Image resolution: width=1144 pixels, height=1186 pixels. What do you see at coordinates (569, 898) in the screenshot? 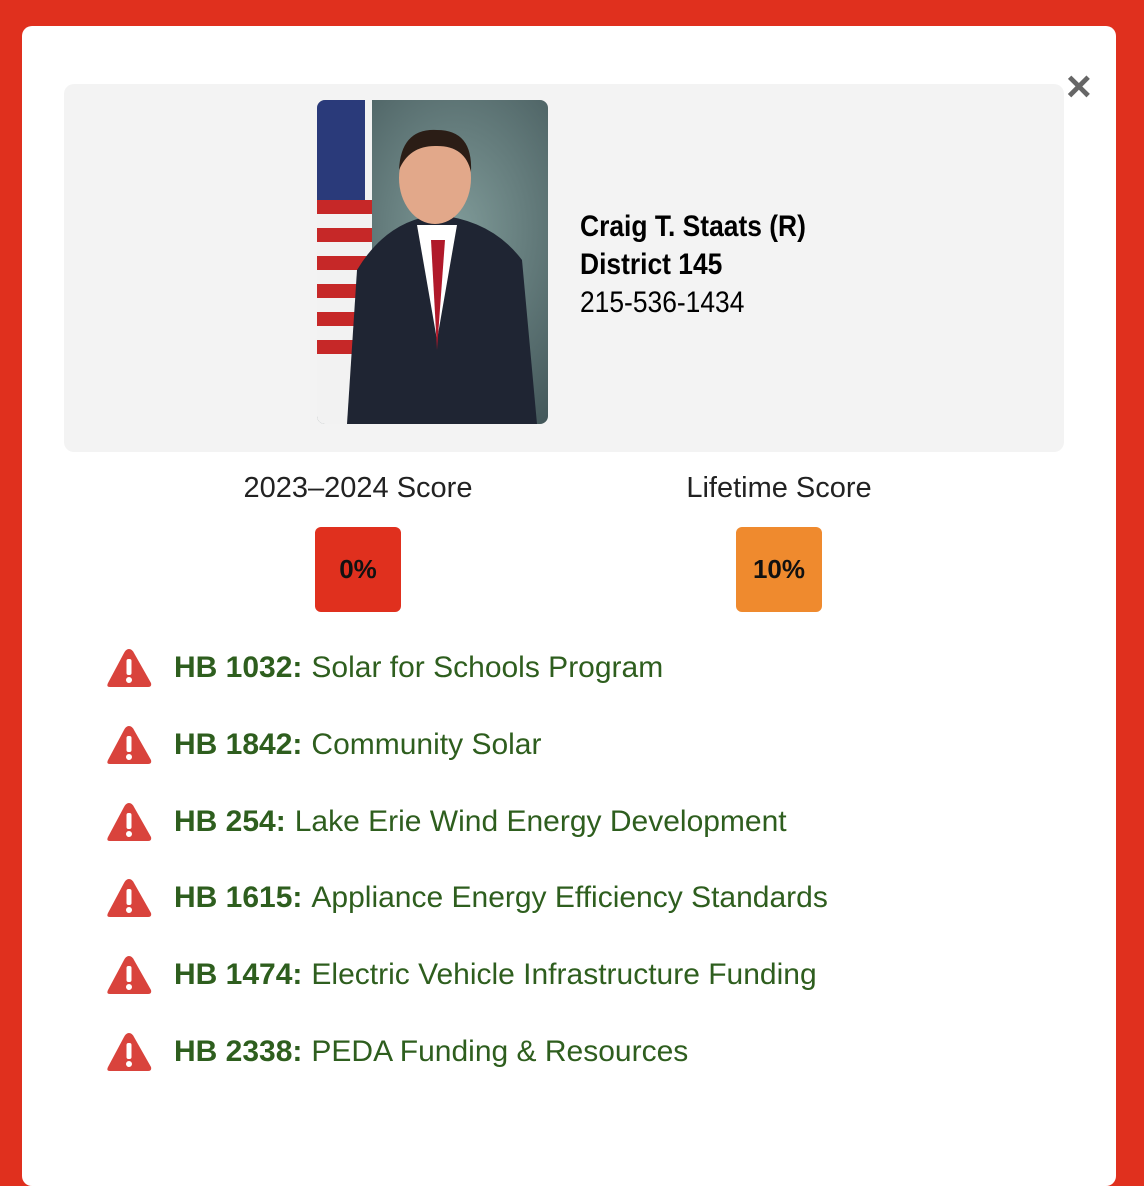
I see `bill-title: Appliance Energy Efficiency Standards` at bounding box center [569, 898].